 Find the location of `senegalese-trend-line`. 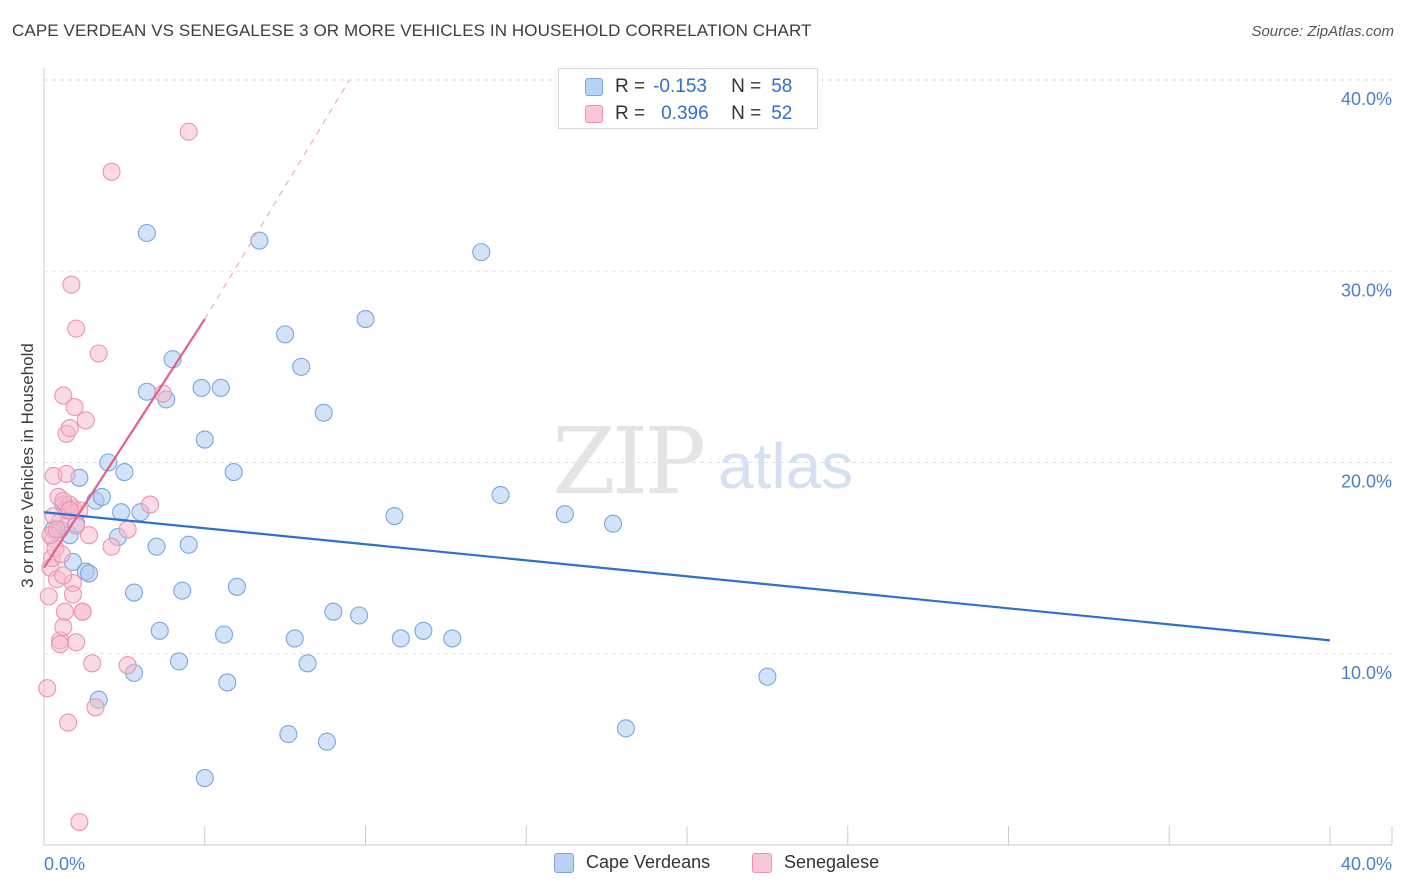

senegalese-trend-line is located at coordinates (124, 443).